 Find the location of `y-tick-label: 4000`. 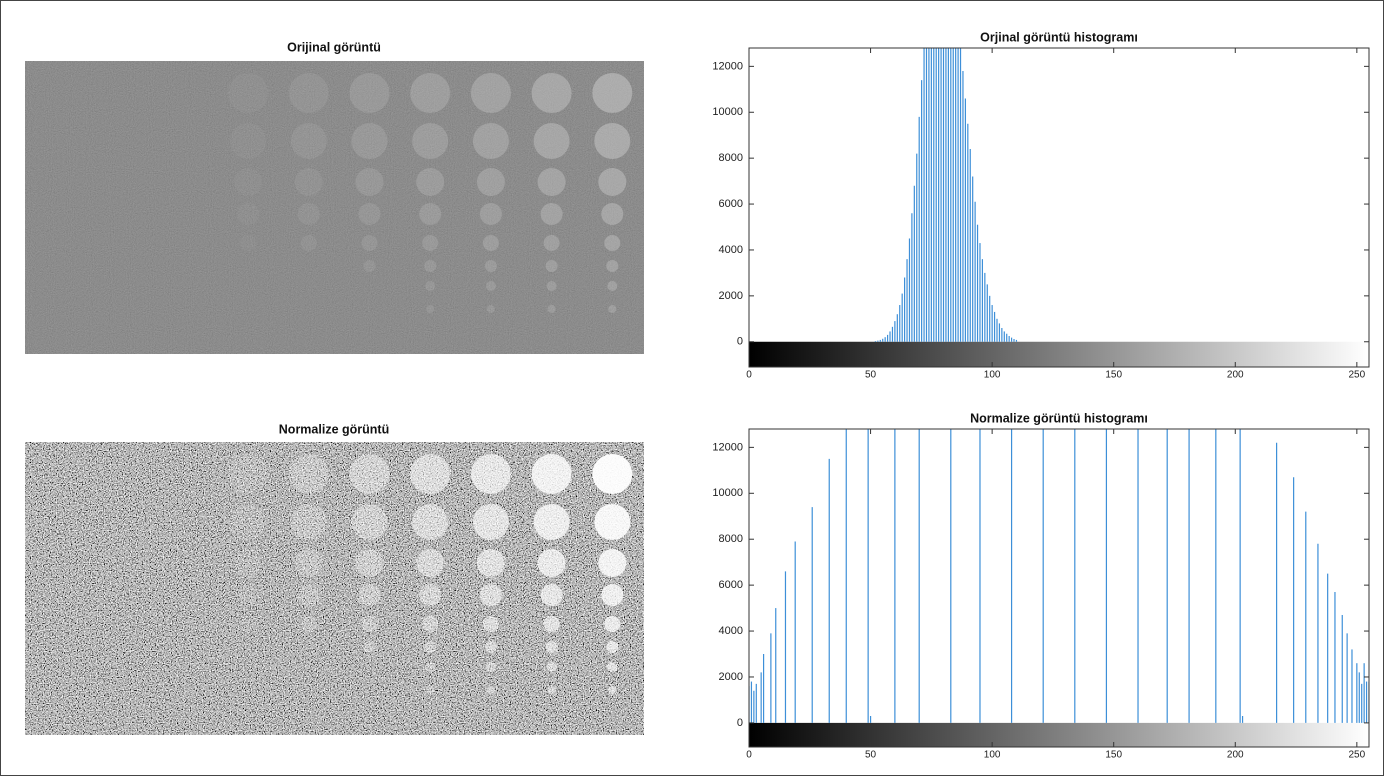

y-tick-label: 4000 is located at coordinates (731, 250).